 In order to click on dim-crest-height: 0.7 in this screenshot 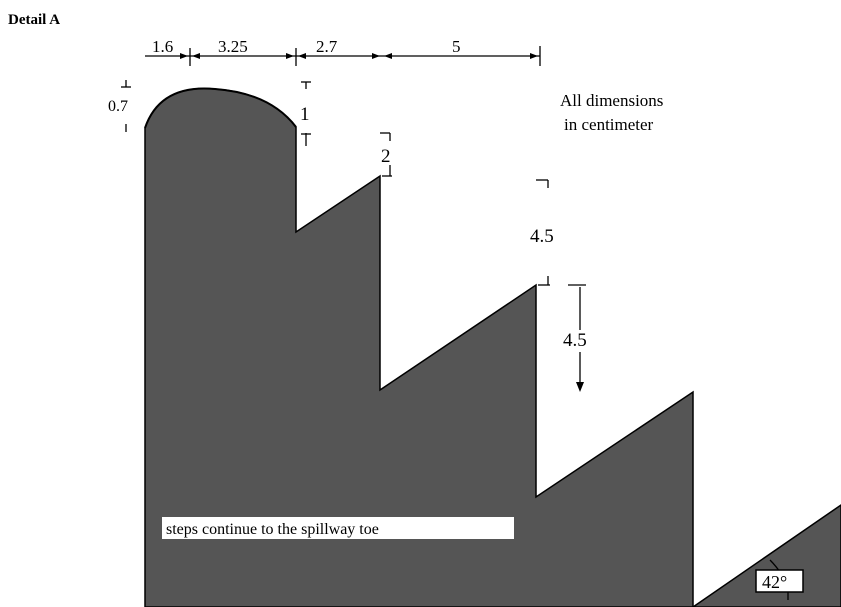, I will do `click(118, 106)`.